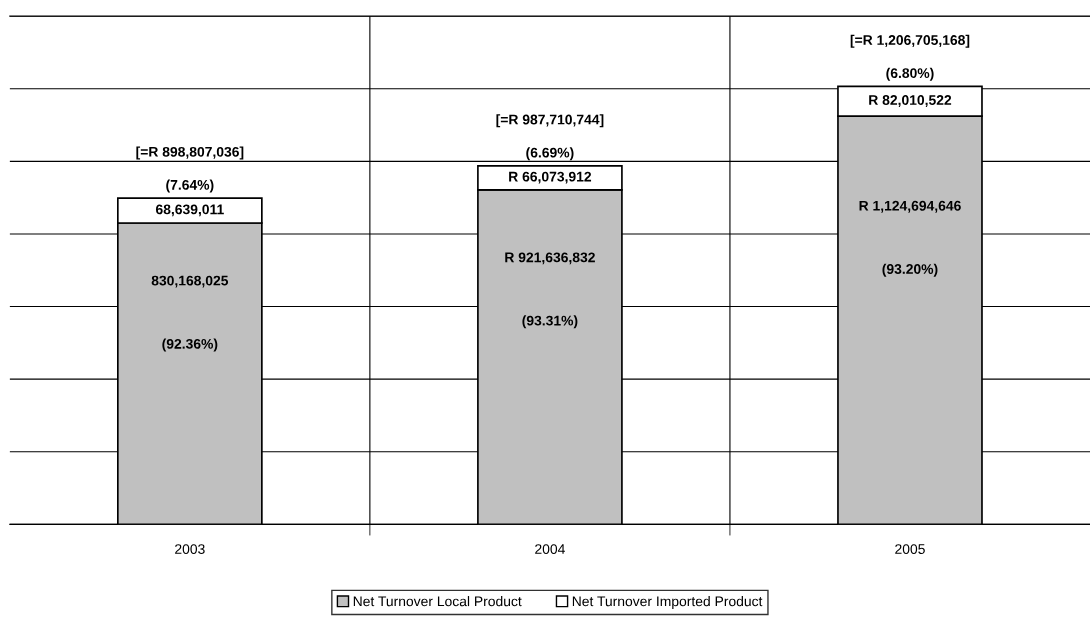 The height and width of the screenshot is (622, 1090). Describe the element at coordinates (910, 549) in the screenshot. I see `x-tick-label: 2005` at that location.